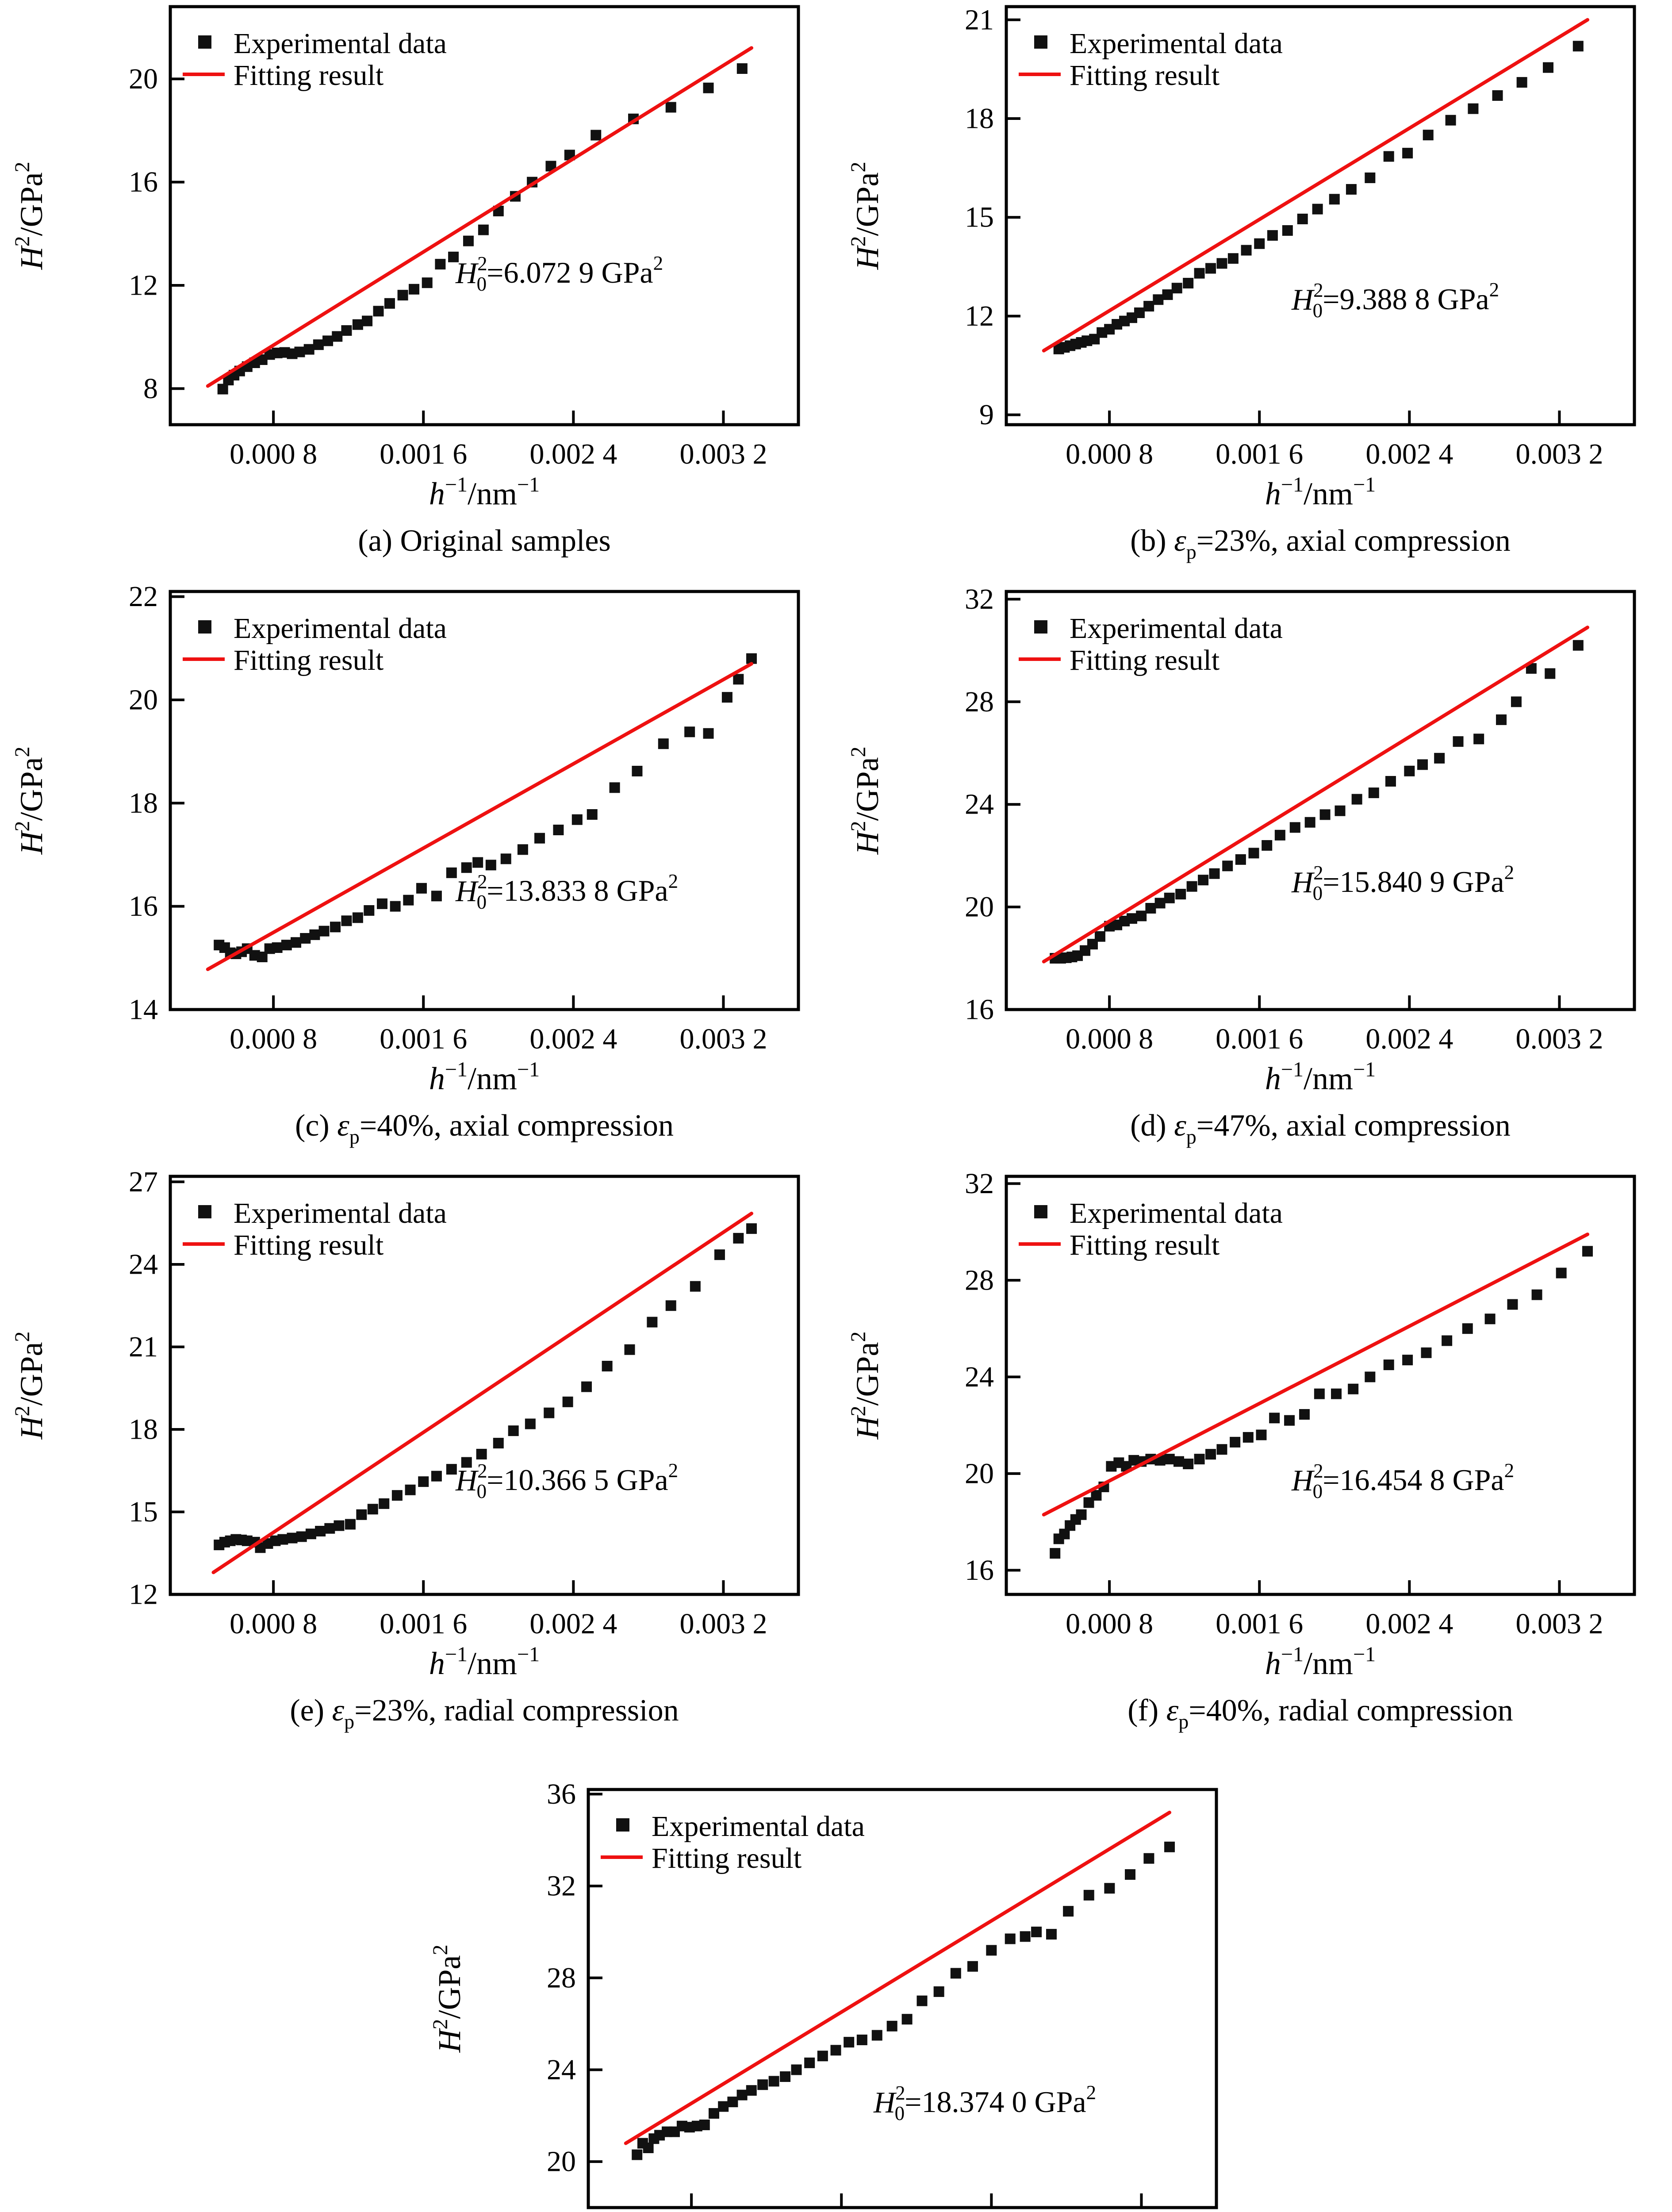  Describe the element at coordinates (1176, 629) in the screenshot. I see `legend-experimental-label: Experimental data` at that location.